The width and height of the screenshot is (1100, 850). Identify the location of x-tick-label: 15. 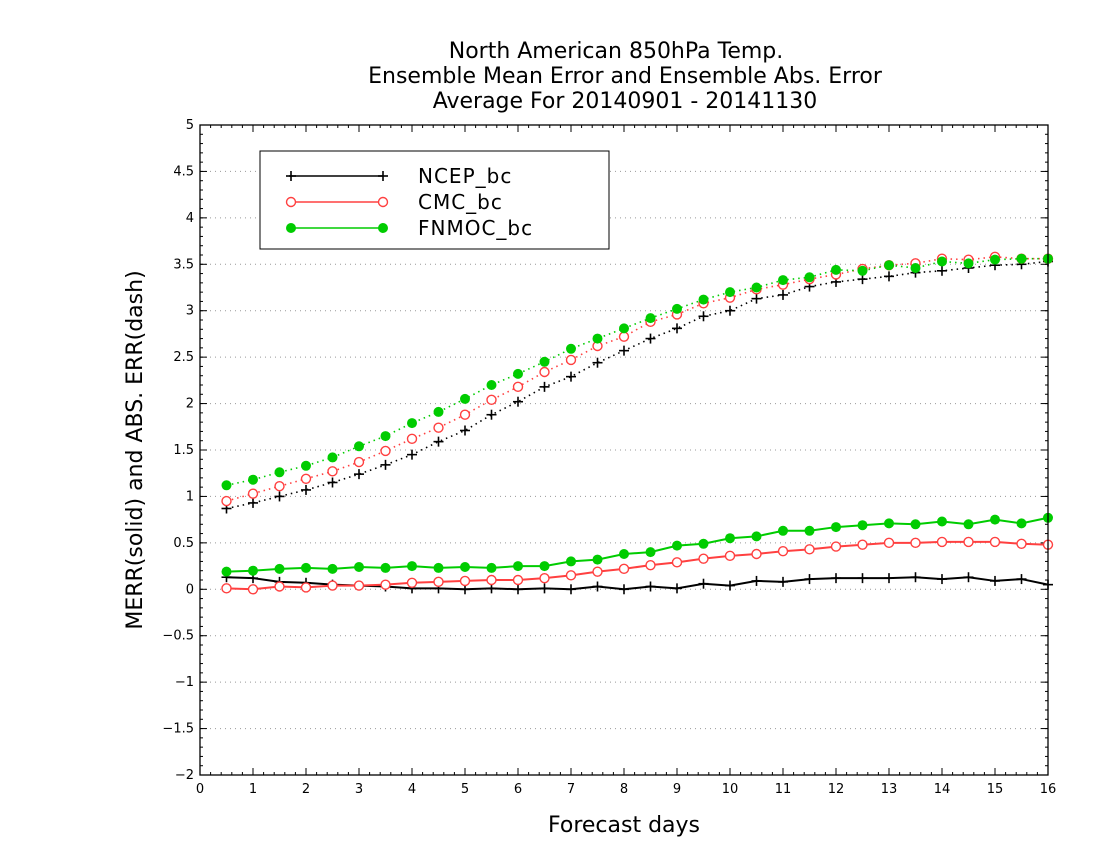
(995, 789).